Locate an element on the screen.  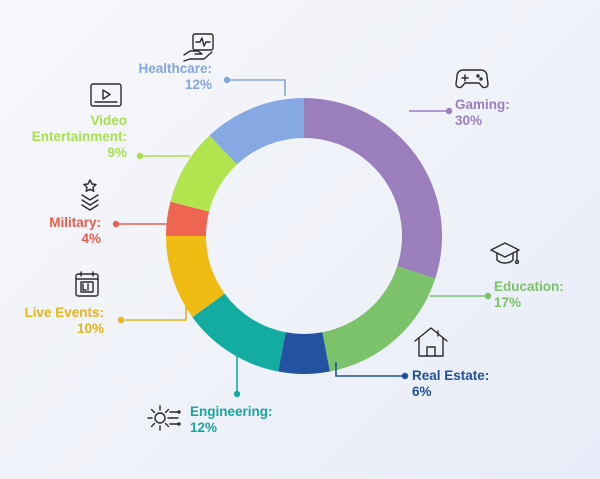
segment-military is located at coordinates (188, 218).